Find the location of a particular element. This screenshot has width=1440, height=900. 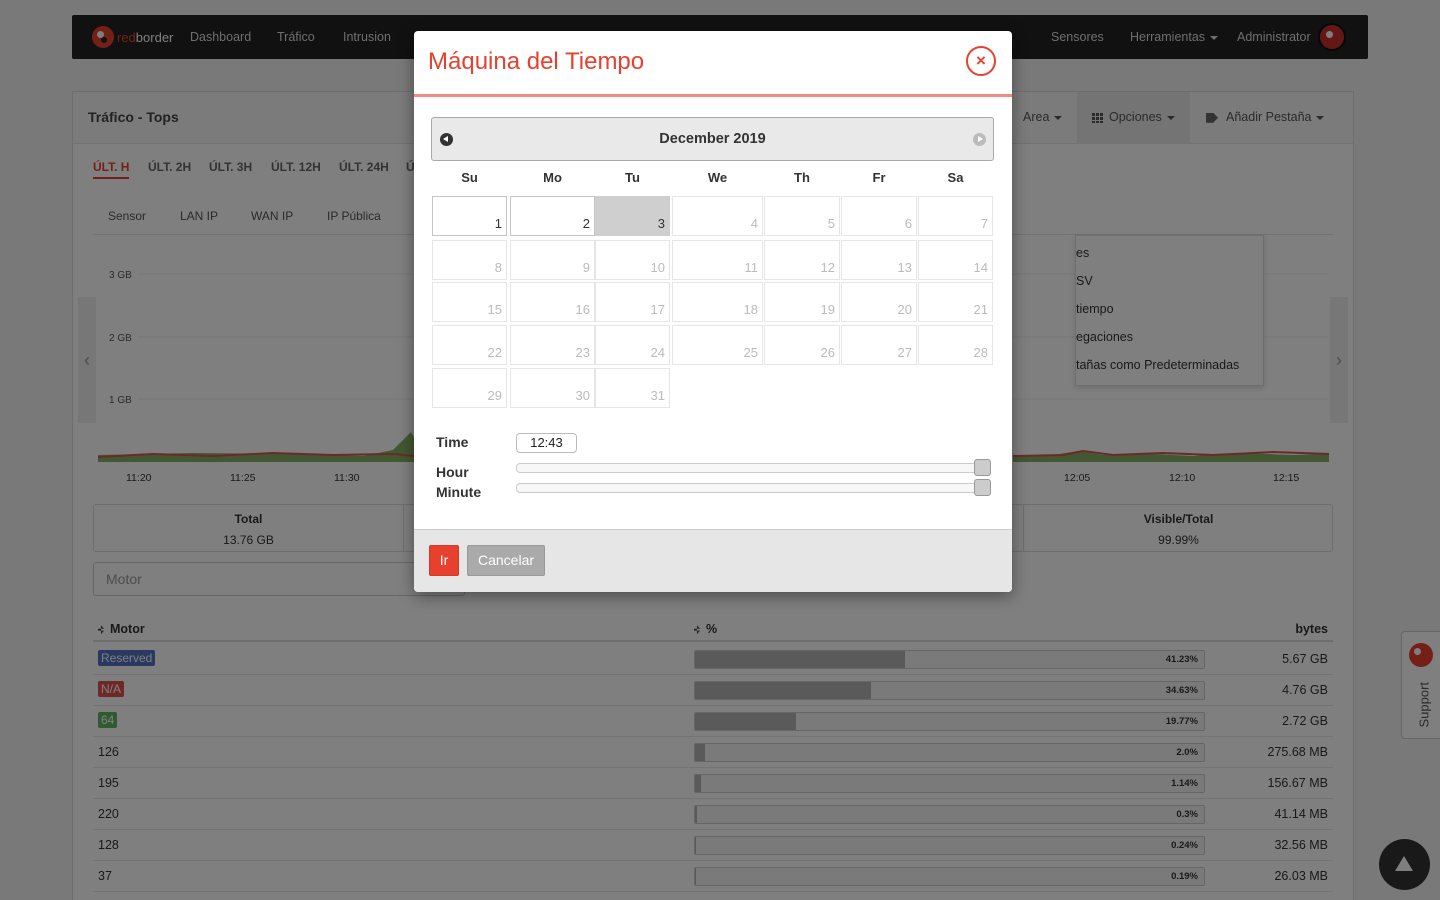

minute-label: Minute is located at coordinates (459, 492).